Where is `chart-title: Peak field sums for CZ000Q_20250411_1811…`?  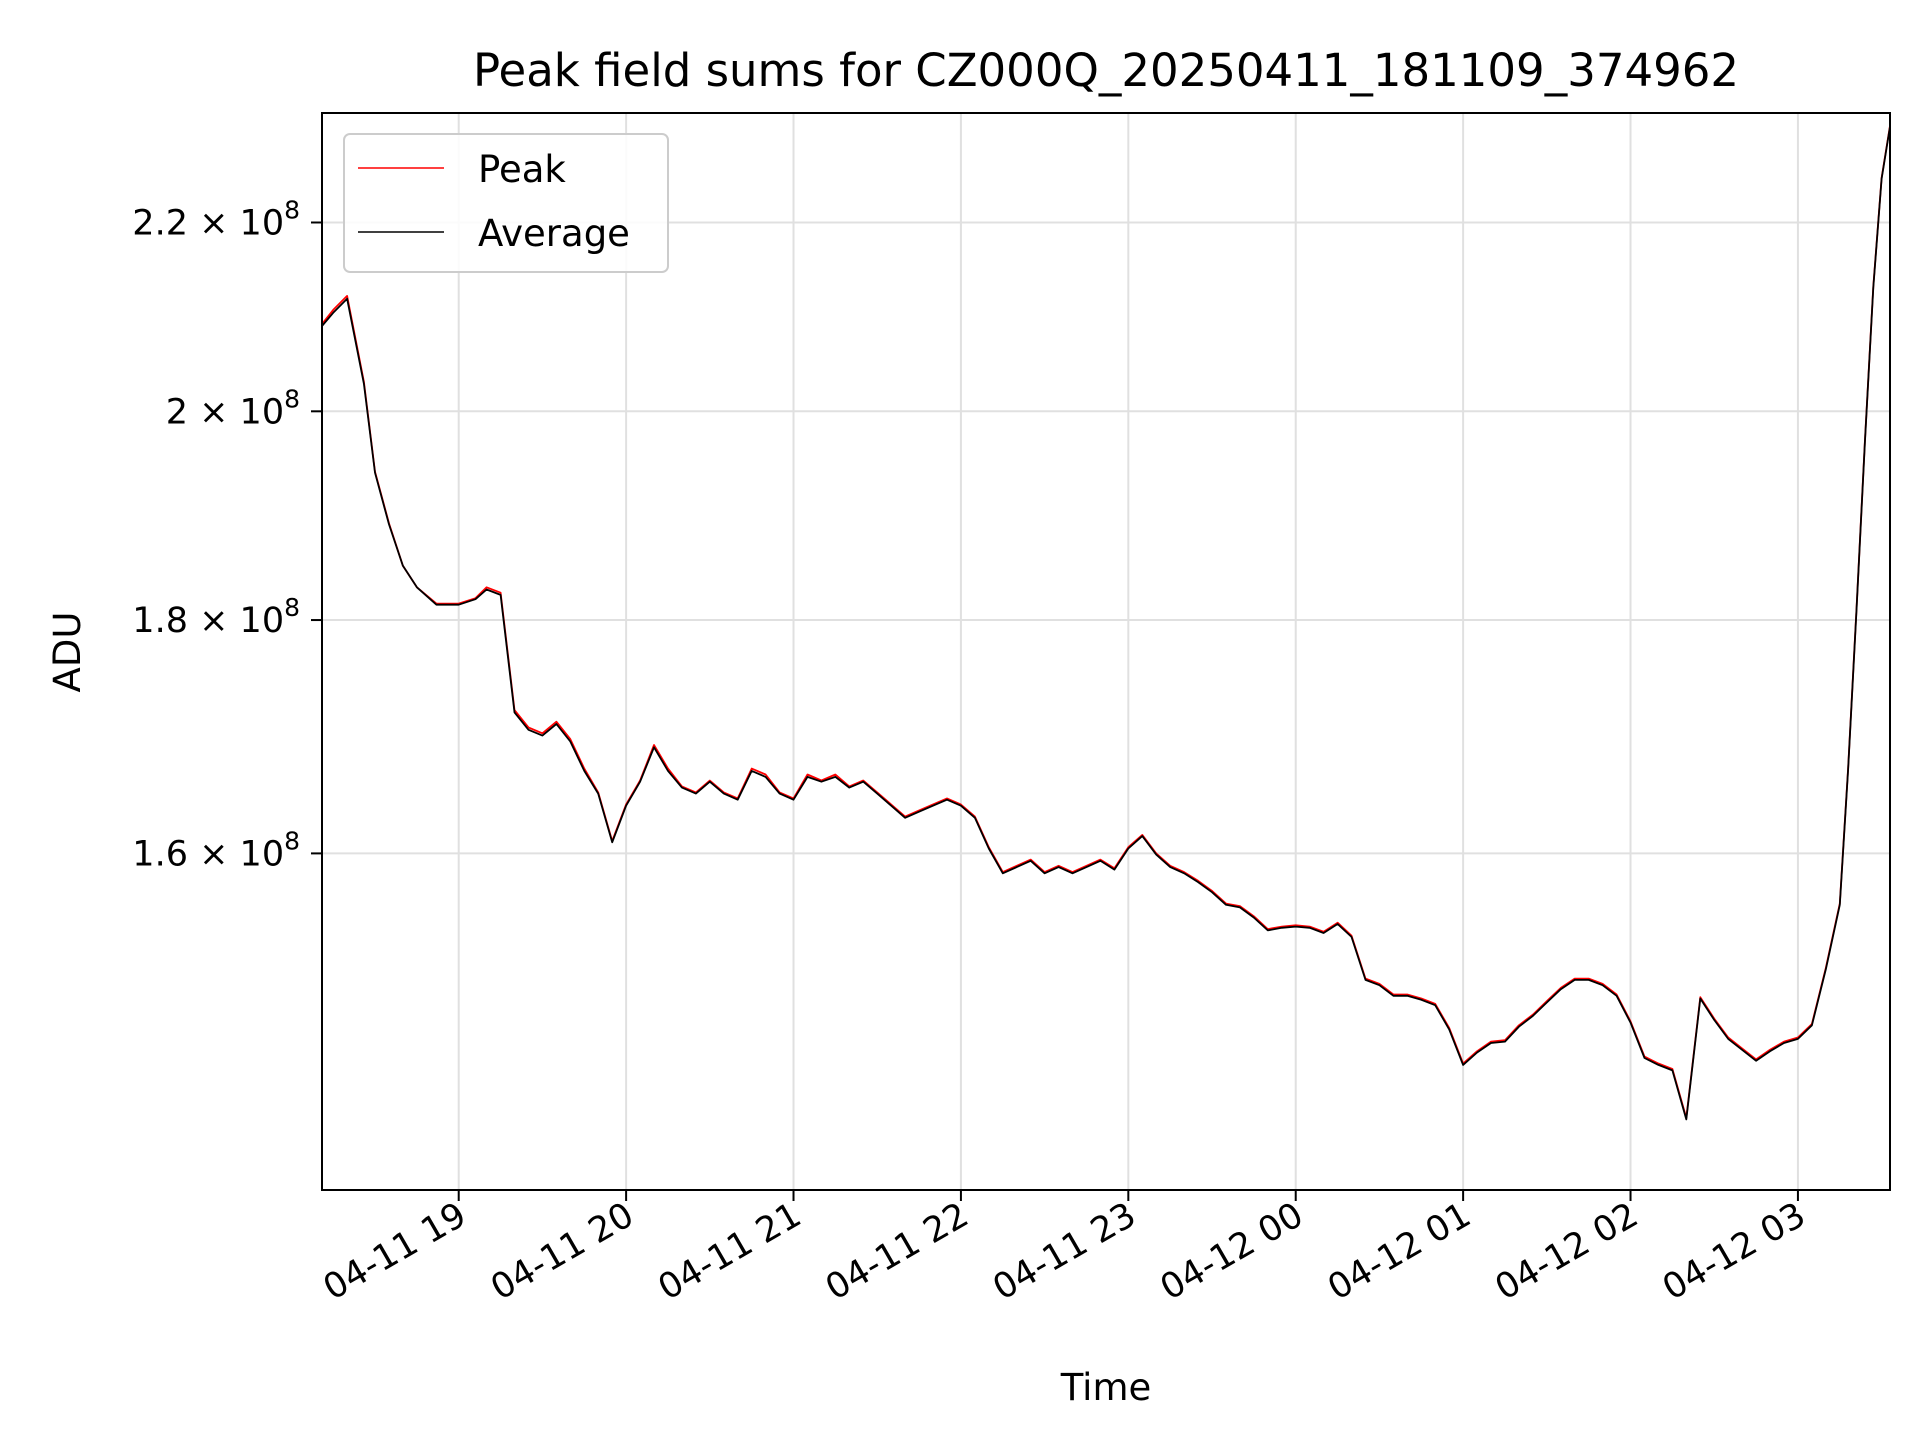
chart-title: Peak field sums for CZ000Q_20250411_1811… is located at coordinates (1106, 70).